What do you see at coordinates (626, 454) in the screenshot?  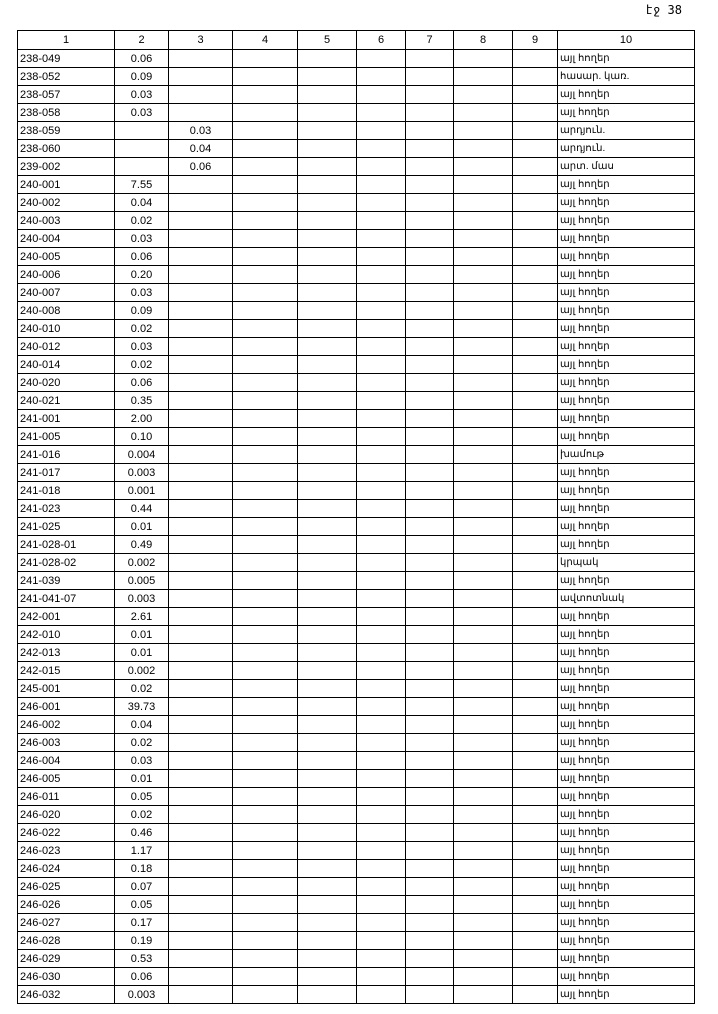 I see `cell-col-10: խամութ` at bounding box center [626, 454].